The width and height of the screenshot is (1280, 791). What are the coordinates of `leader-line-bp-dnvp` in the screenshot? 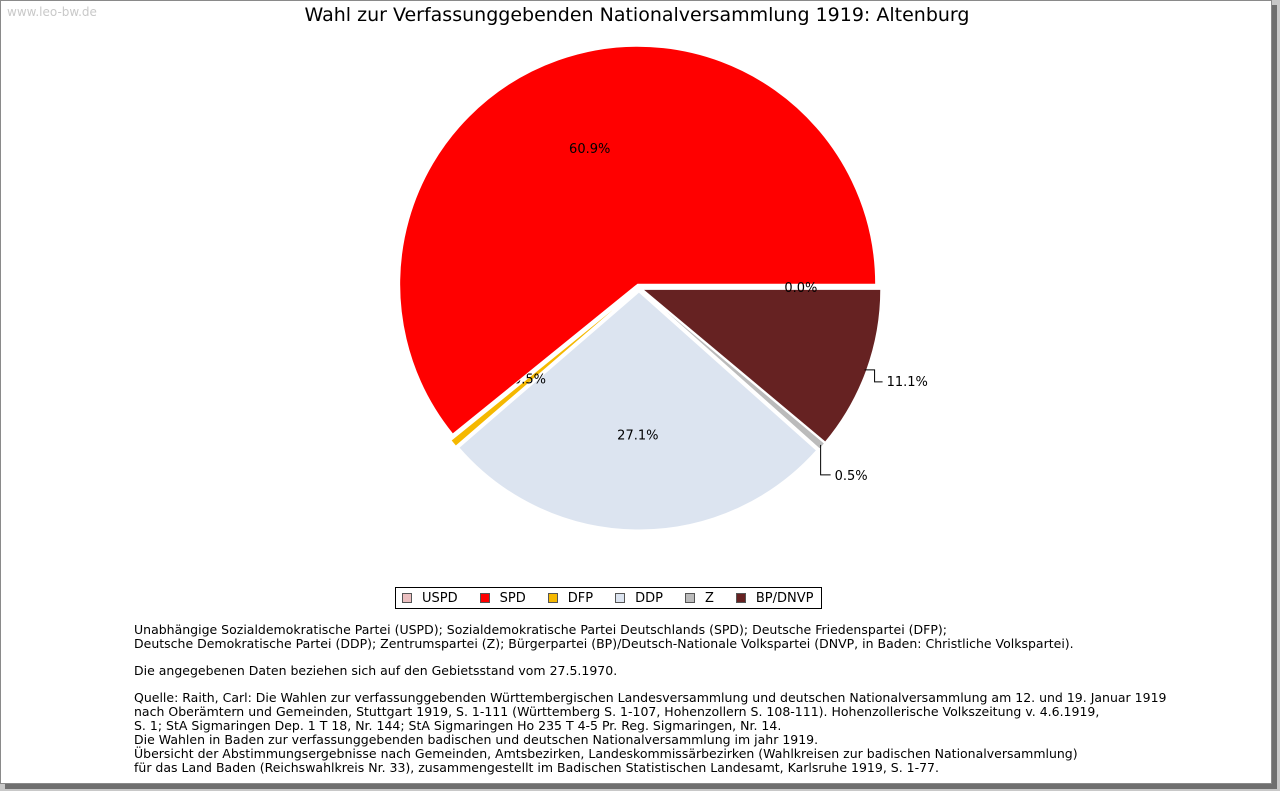 It's located at (873, 376).